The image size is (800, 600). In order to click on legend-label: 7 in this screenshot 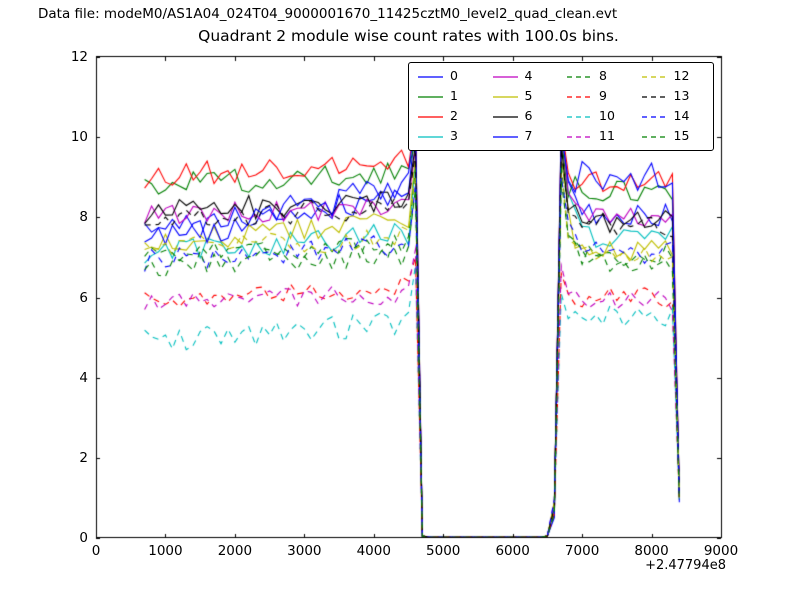, I will do `click(528, 136)`.